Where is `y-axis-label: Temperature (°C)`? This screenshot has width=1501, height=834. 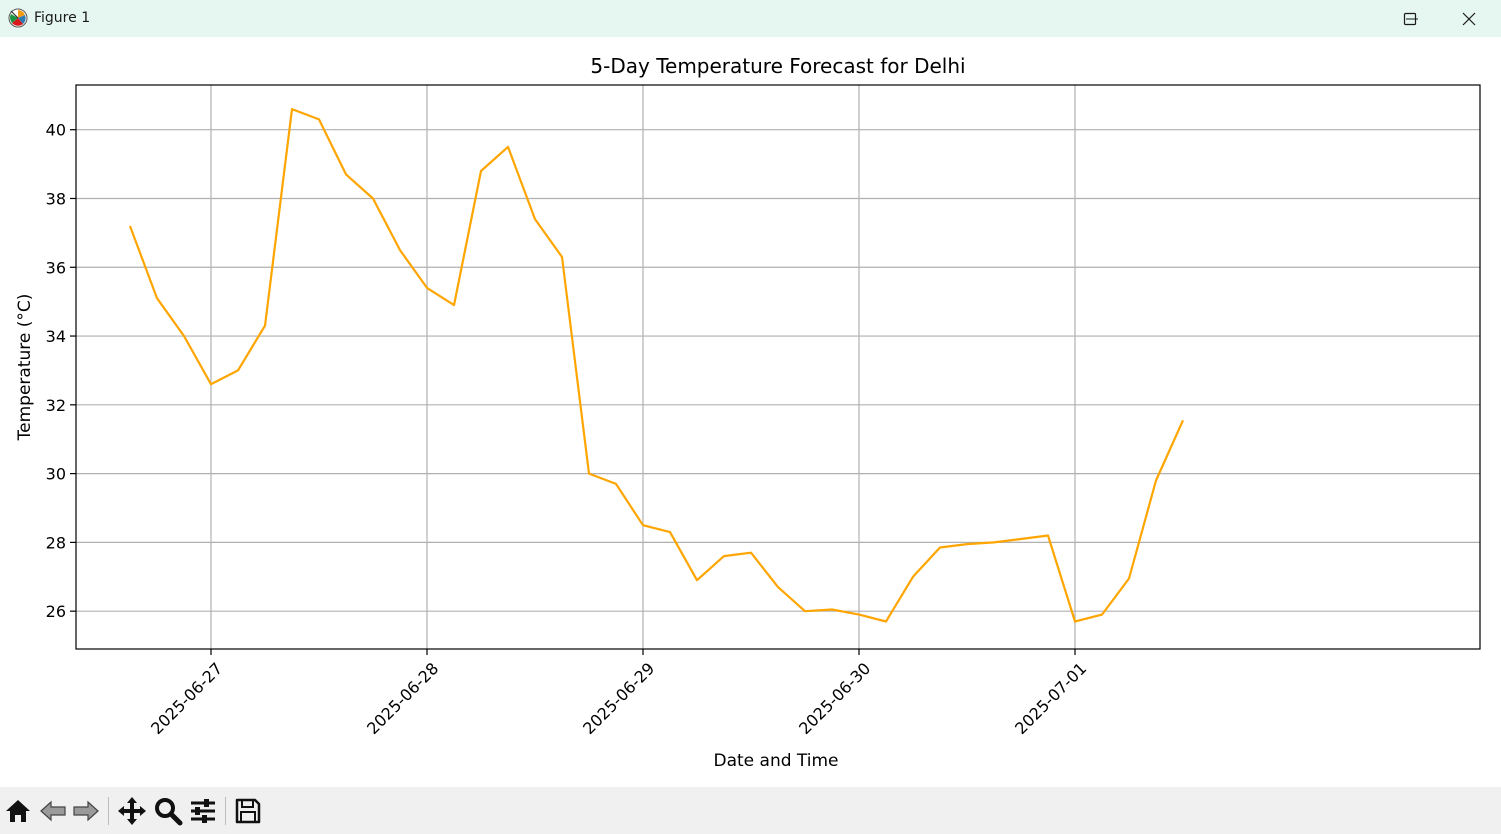
y-axis-label: Temperature (°C) is located at coordinates (25, 368).